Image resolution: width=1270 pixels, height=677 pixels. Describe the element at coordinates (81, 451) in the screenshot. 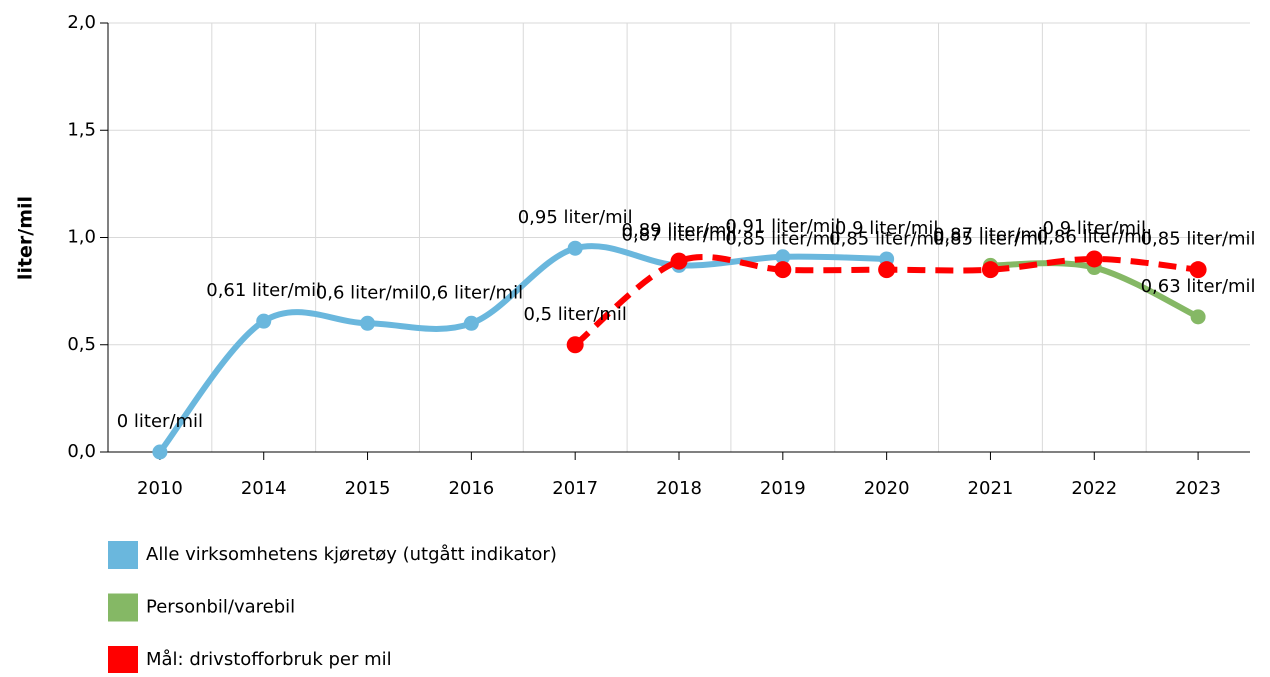

I see `y-tick-label: 0,0` at that location.